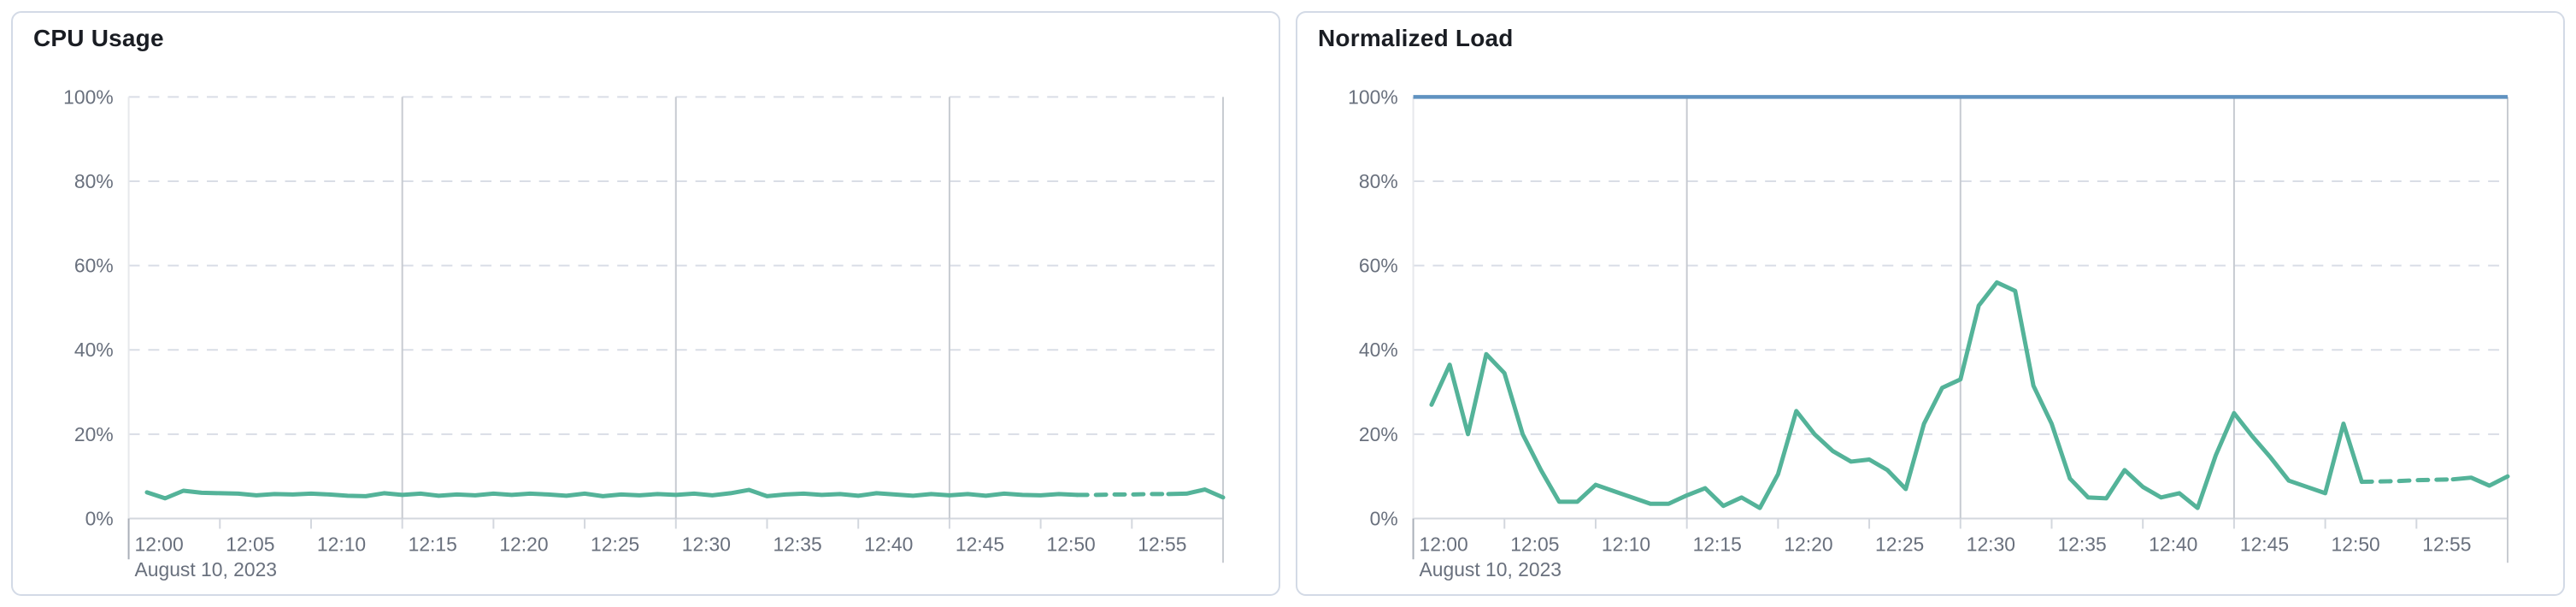 Image resolution: width=2576 pixels, height=607 pixels. I want to click on cpu-usage-line-dashed, so click(1122, 495).